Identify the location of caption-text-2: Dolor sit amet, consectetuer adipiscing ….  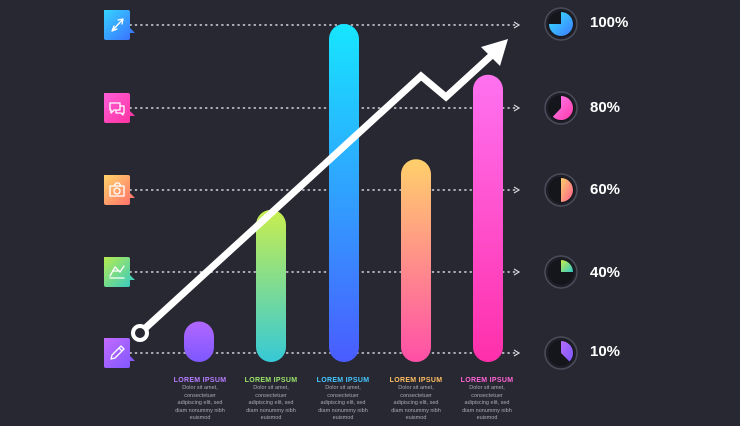
(271, 404).